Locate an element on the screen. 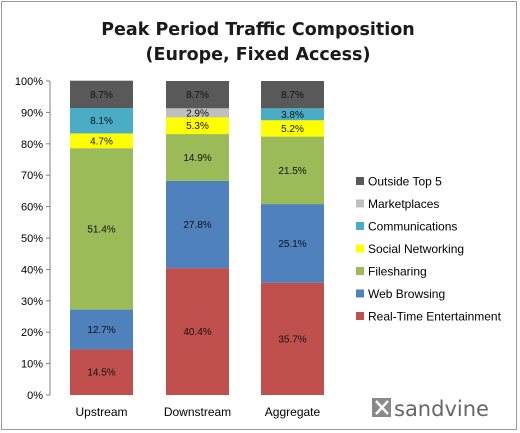 This screenshot has width=520, height=433. legend-label: Real-Time Entertainment is located at coordinates (435, 317).